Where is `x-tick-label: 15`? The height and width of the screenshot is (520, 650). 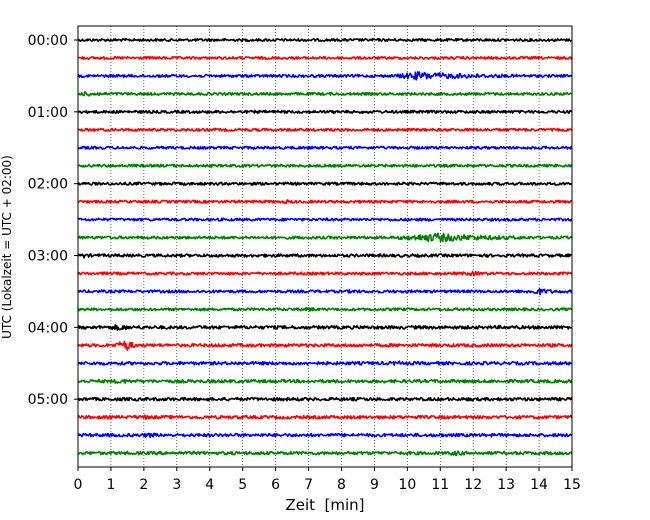 x-tick-label: 15 is located at coordinates (572, 485).